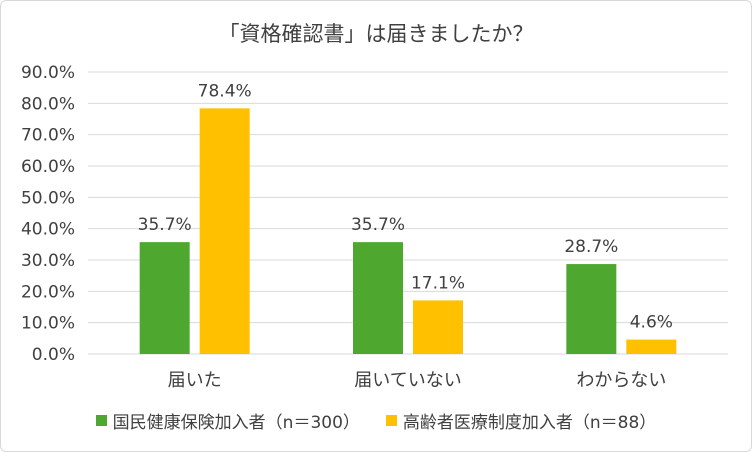 This screenshot has width=752, height=452. I want to click on y-tick-label: 20.0%, so click(48, 292).